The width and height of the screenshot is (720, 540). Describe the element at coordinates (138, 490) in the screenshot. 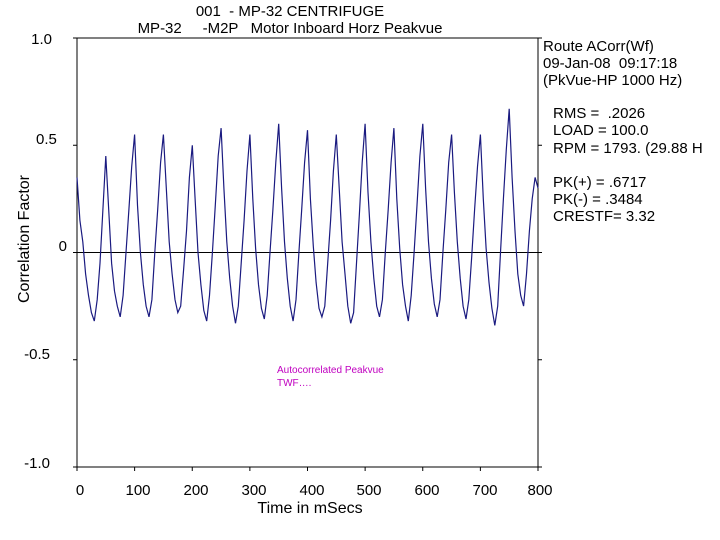

I see `x-tick-label: 100` at that location.